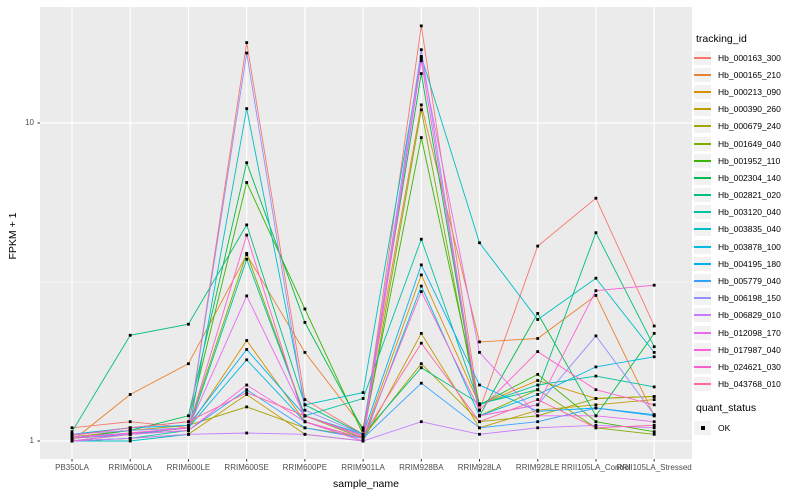  Describe the element at coordinates (737, 298) in the screenshot. I see `legend-item: Hb_006198_150` at that location.